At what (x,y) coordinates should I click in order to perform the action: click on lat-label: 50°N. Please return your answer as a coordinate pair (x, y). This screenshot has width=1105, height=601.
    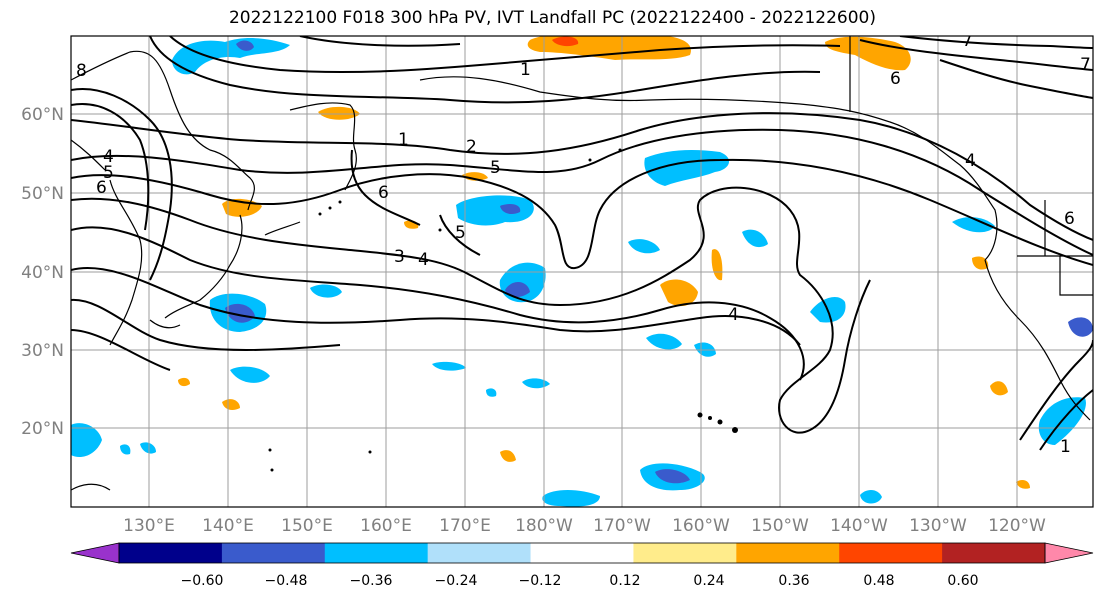
    Looking at the image, I should click on (42, 194).